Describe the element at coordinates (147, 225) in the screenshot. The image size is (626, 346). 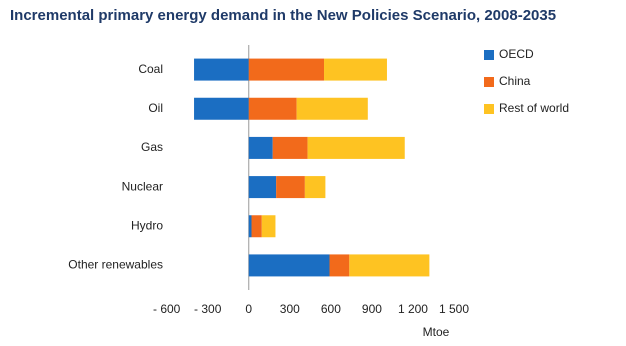
I see `y-tick-label: Hydro` at that location.